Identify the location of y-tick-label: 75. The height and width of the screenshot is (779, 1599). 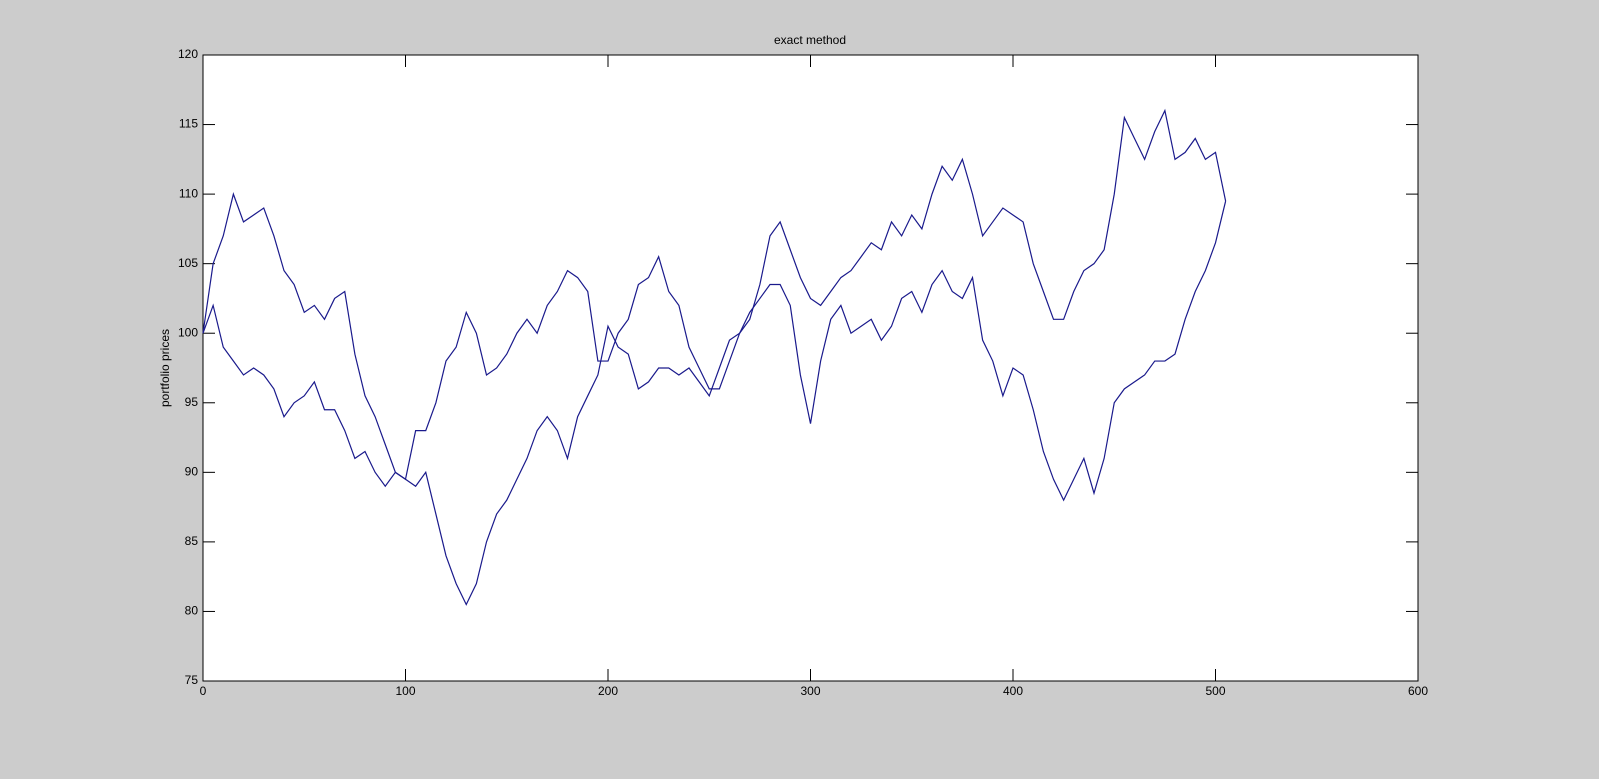
(192, 680).